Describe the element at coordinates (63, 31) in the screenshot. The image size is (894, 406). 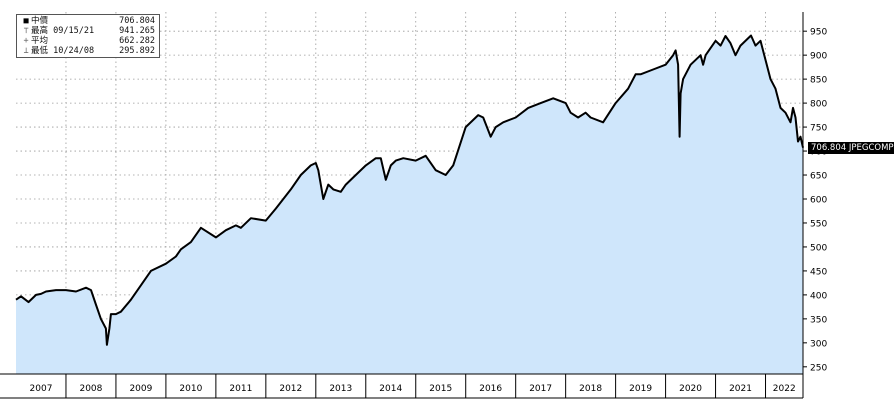
I see `legend-high-label: 最高 09/15/21` at that location.